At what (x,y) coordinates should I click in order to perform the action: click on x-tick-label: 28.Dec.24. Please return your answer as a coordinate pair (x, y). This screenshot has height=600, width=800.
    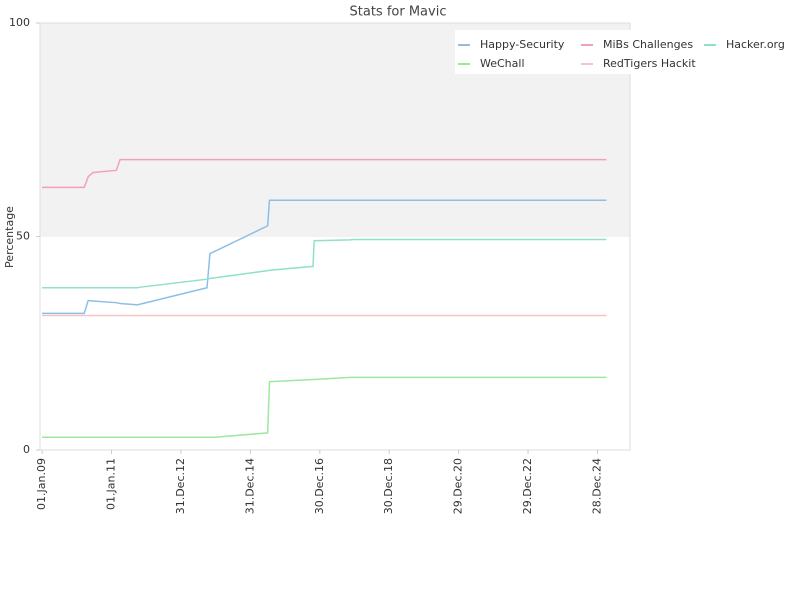
    Looking at the image, I should click on (596, 486).